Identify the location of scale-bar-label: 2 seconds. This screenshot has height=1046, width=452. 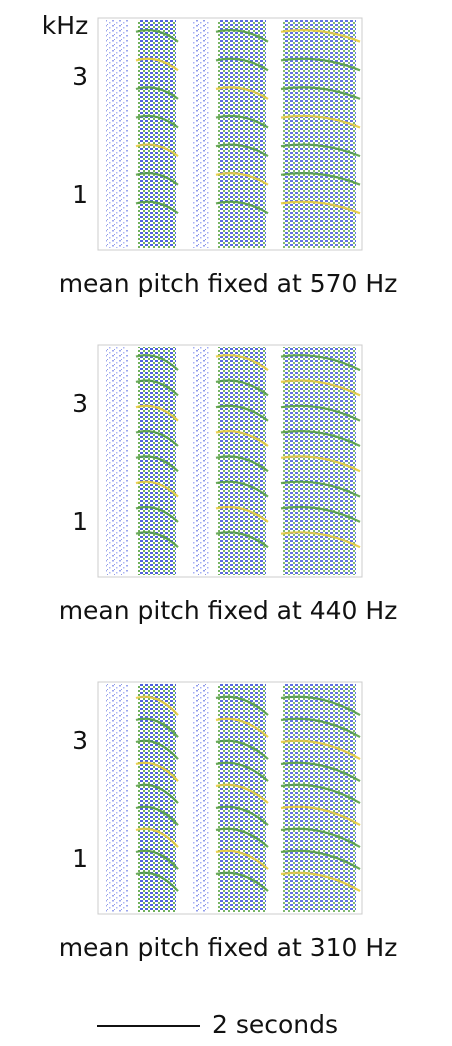
(275, 1024).